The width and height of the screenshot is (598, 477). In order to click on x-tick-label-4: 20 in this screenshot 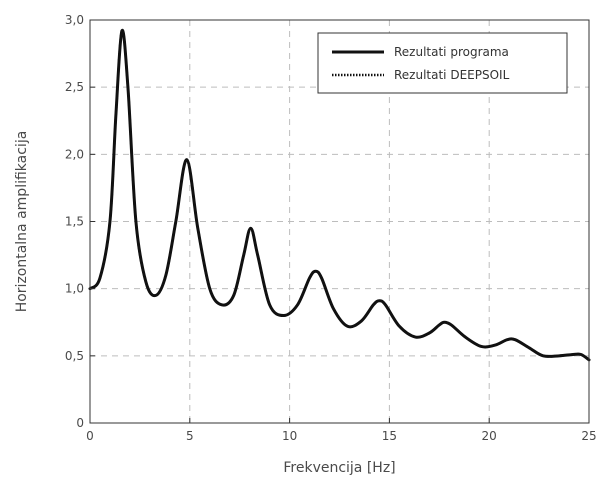, I will do `click(489, 436)`.